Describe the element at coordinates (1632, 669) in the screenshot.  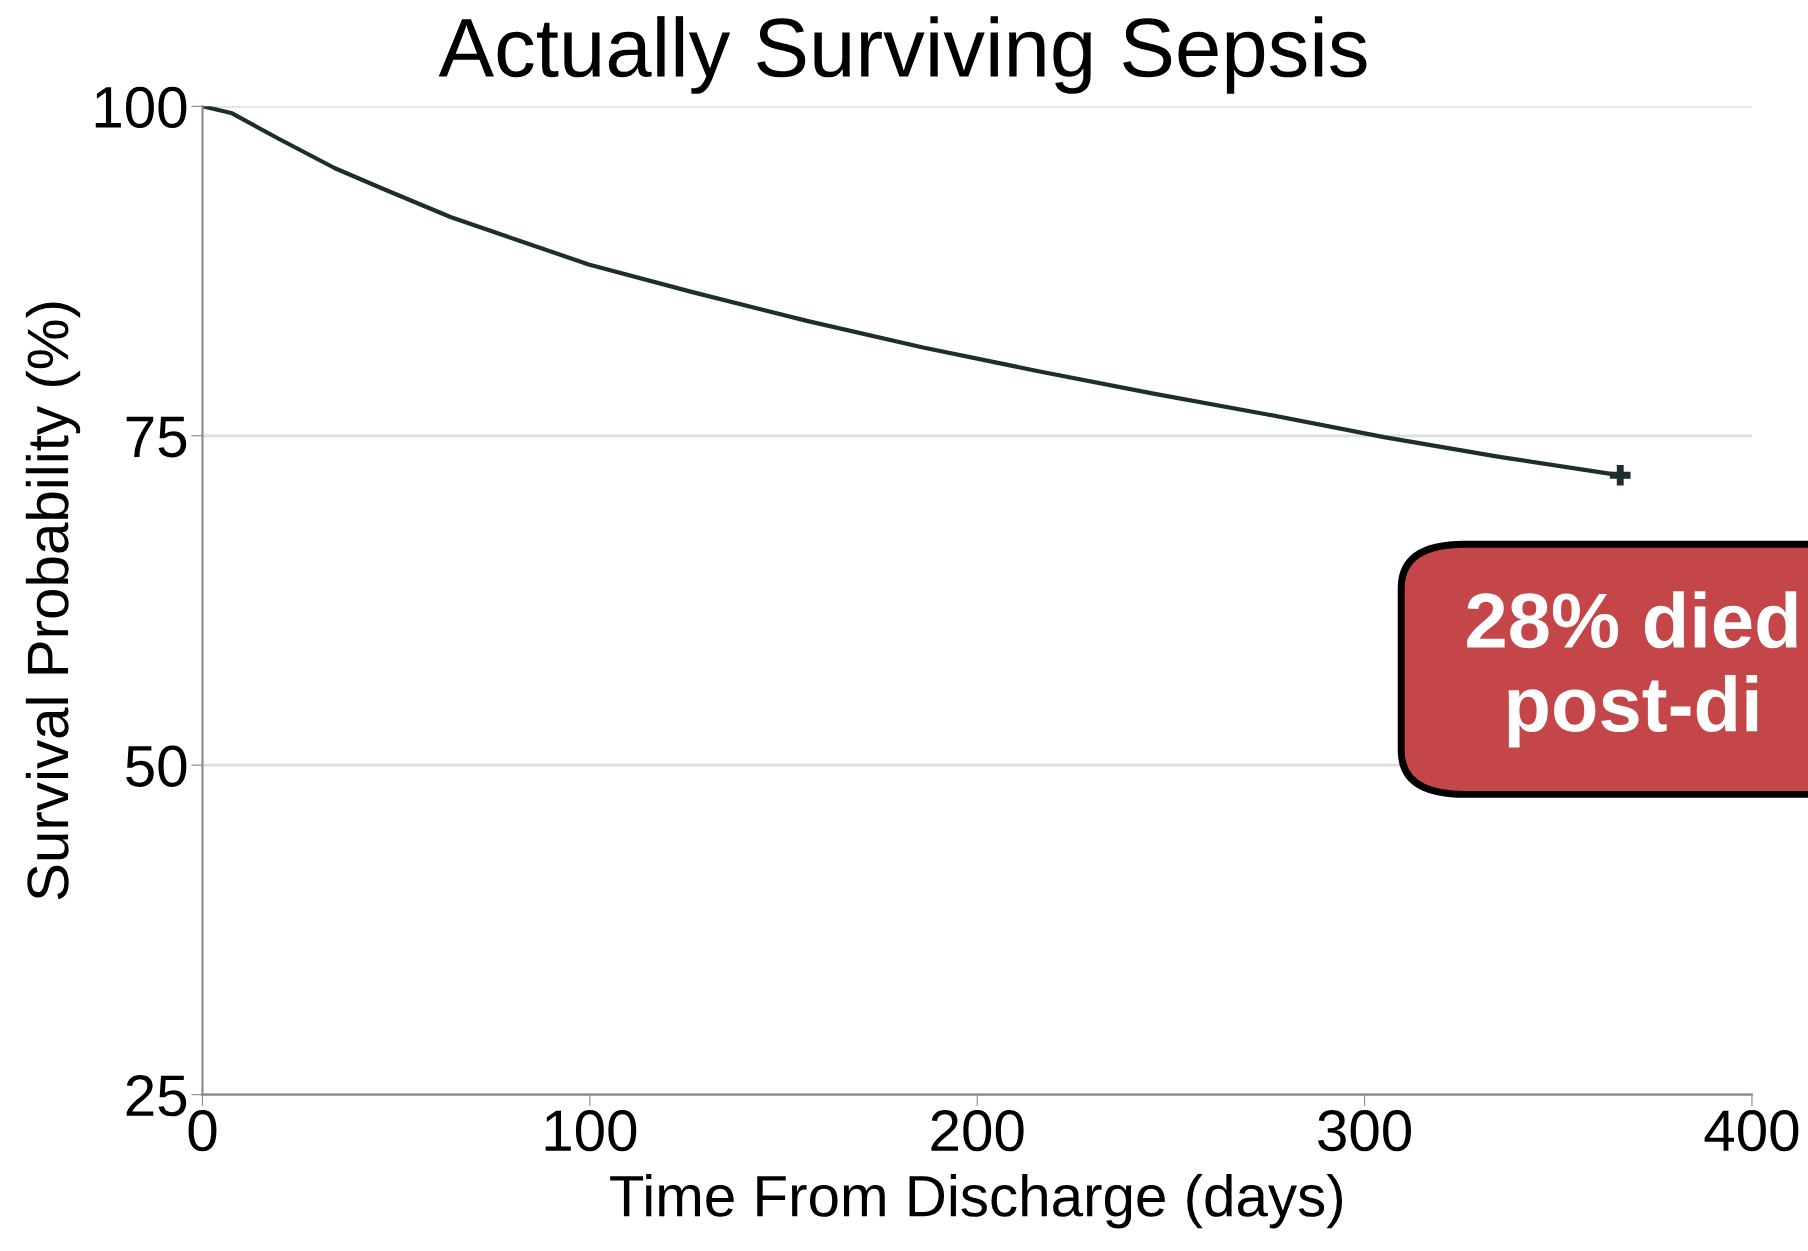
I see `annotation: 28% died post-di` at that location.